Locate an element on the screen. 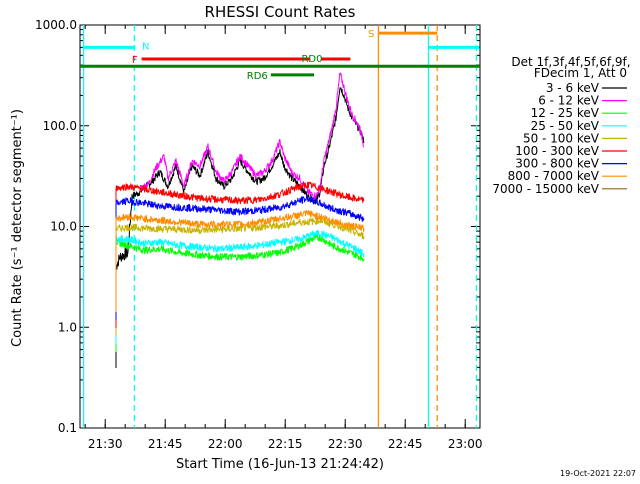 The image size is (640, 484). legend-header-line: FDecim 1, Att 0 is located at coordinates (580, 73).